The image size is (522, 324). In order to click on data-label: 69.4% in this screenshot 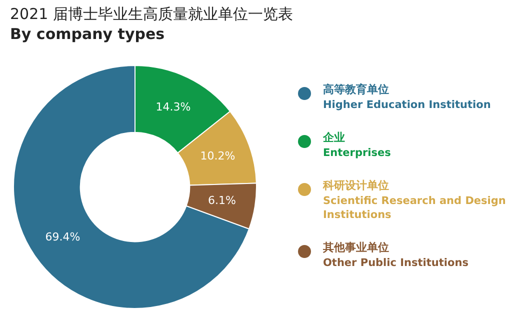, I will do `click(62, 237)`.